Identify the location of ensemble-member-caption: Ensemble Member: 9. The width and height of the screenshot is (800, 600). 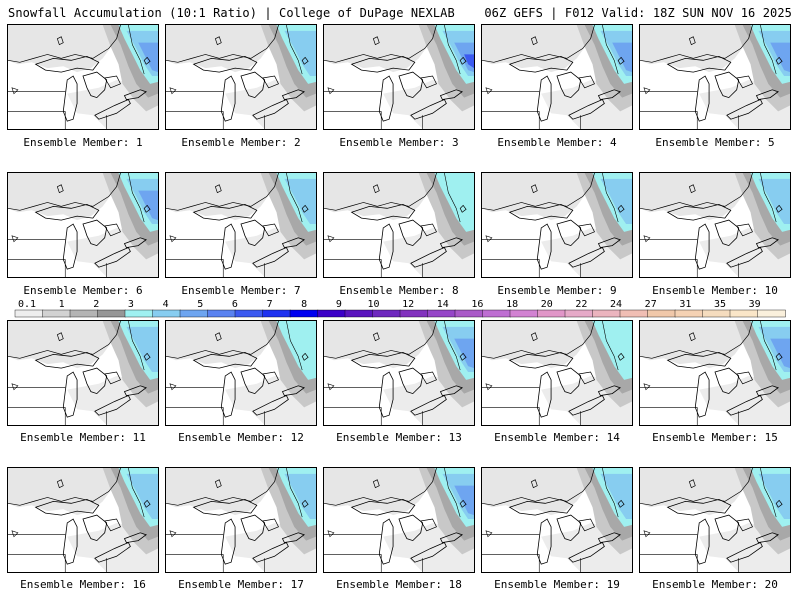
(557, 290).